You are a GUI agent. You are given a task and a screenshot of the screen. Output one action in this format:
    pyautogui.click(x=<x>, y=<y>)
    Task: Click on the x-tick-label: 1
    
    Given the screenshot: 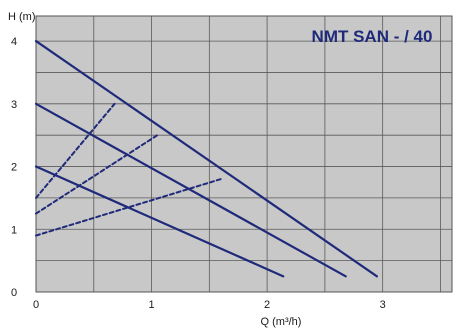 What is the action you would take?
    pyautogui.click(x=151, y=305)
    